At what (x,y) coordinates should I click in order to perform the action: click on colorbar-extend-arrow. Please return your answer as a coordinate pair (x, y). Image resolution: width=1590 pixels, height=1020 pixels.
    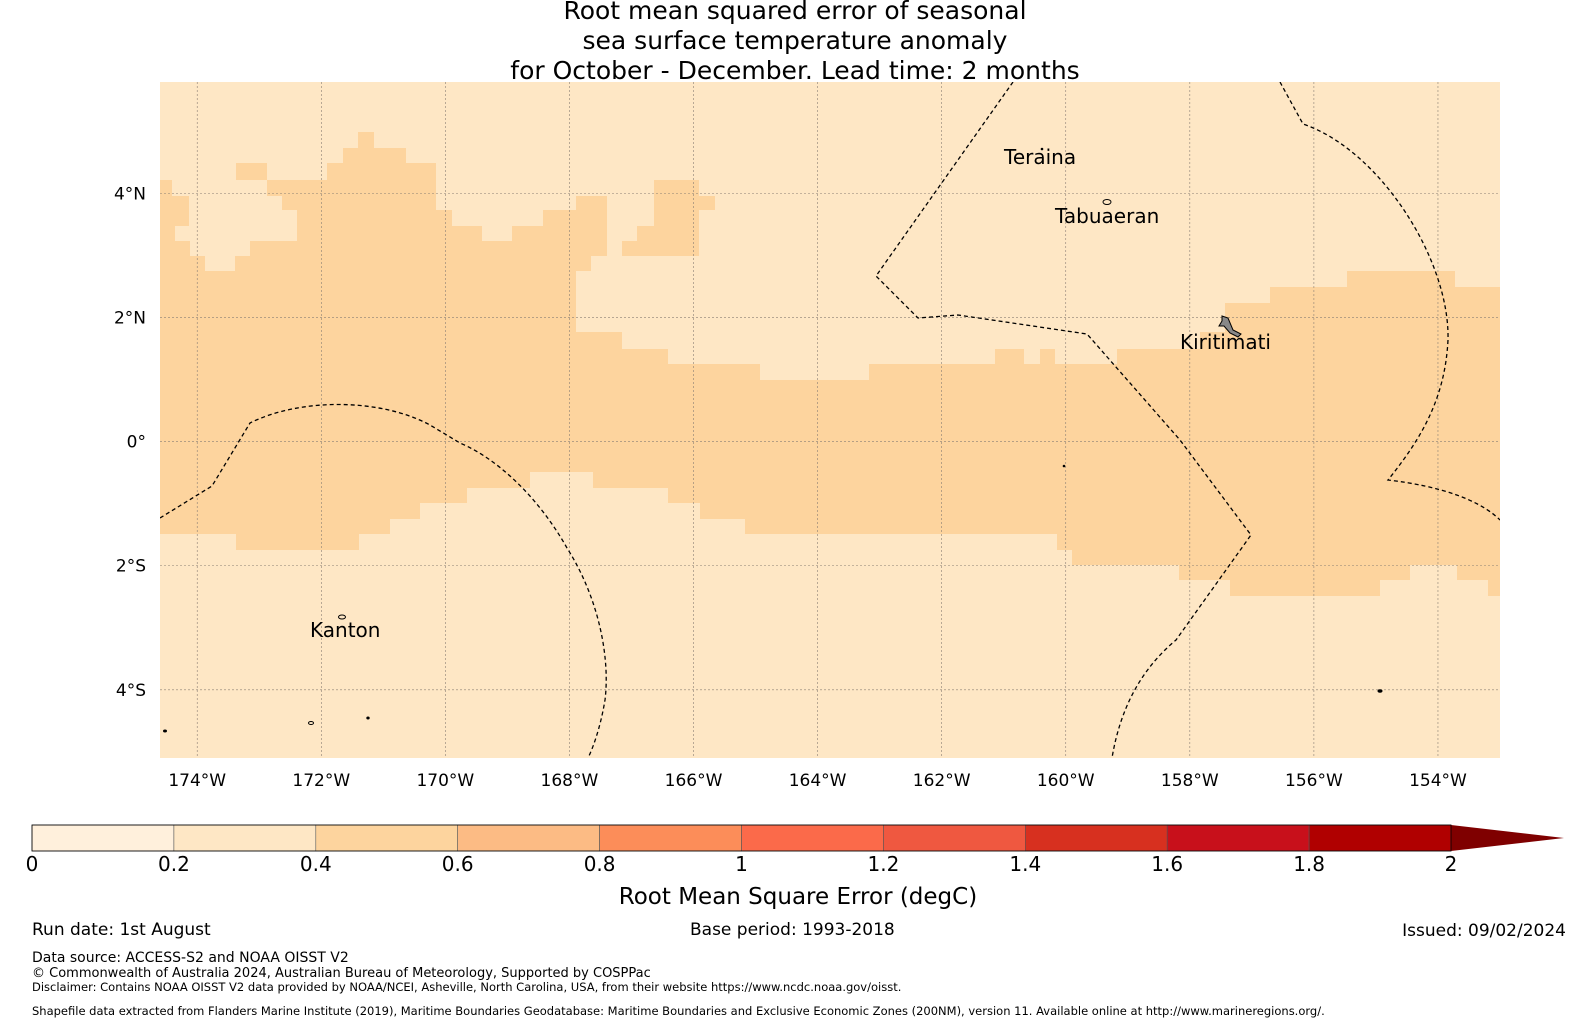
    Looking at the image, I should click on (1507, 838).